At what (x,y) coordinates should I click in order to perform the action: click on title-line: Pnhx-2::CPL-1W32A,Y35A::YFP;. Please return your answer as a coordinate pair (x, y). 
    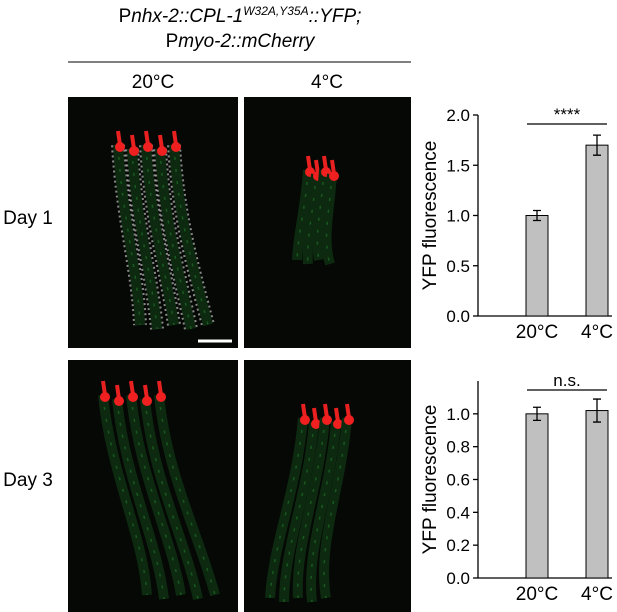
    Looking at the image, I should click on (240, 15).